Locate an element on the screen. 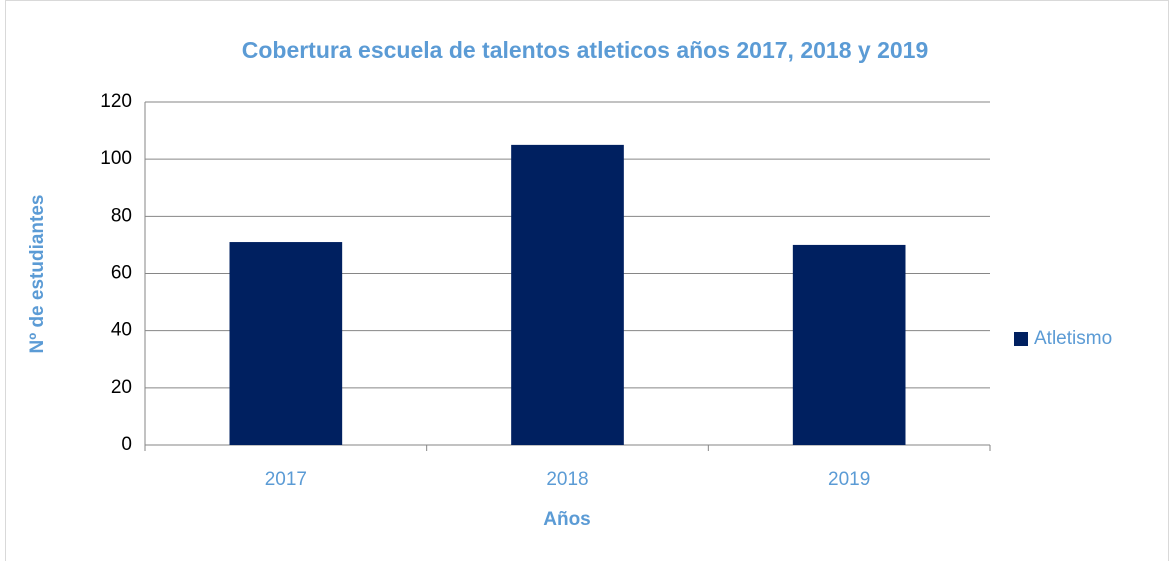 This screenshot has width=1170, height=561. x-tick-label: 2017 is located at coordinates (286, 479).